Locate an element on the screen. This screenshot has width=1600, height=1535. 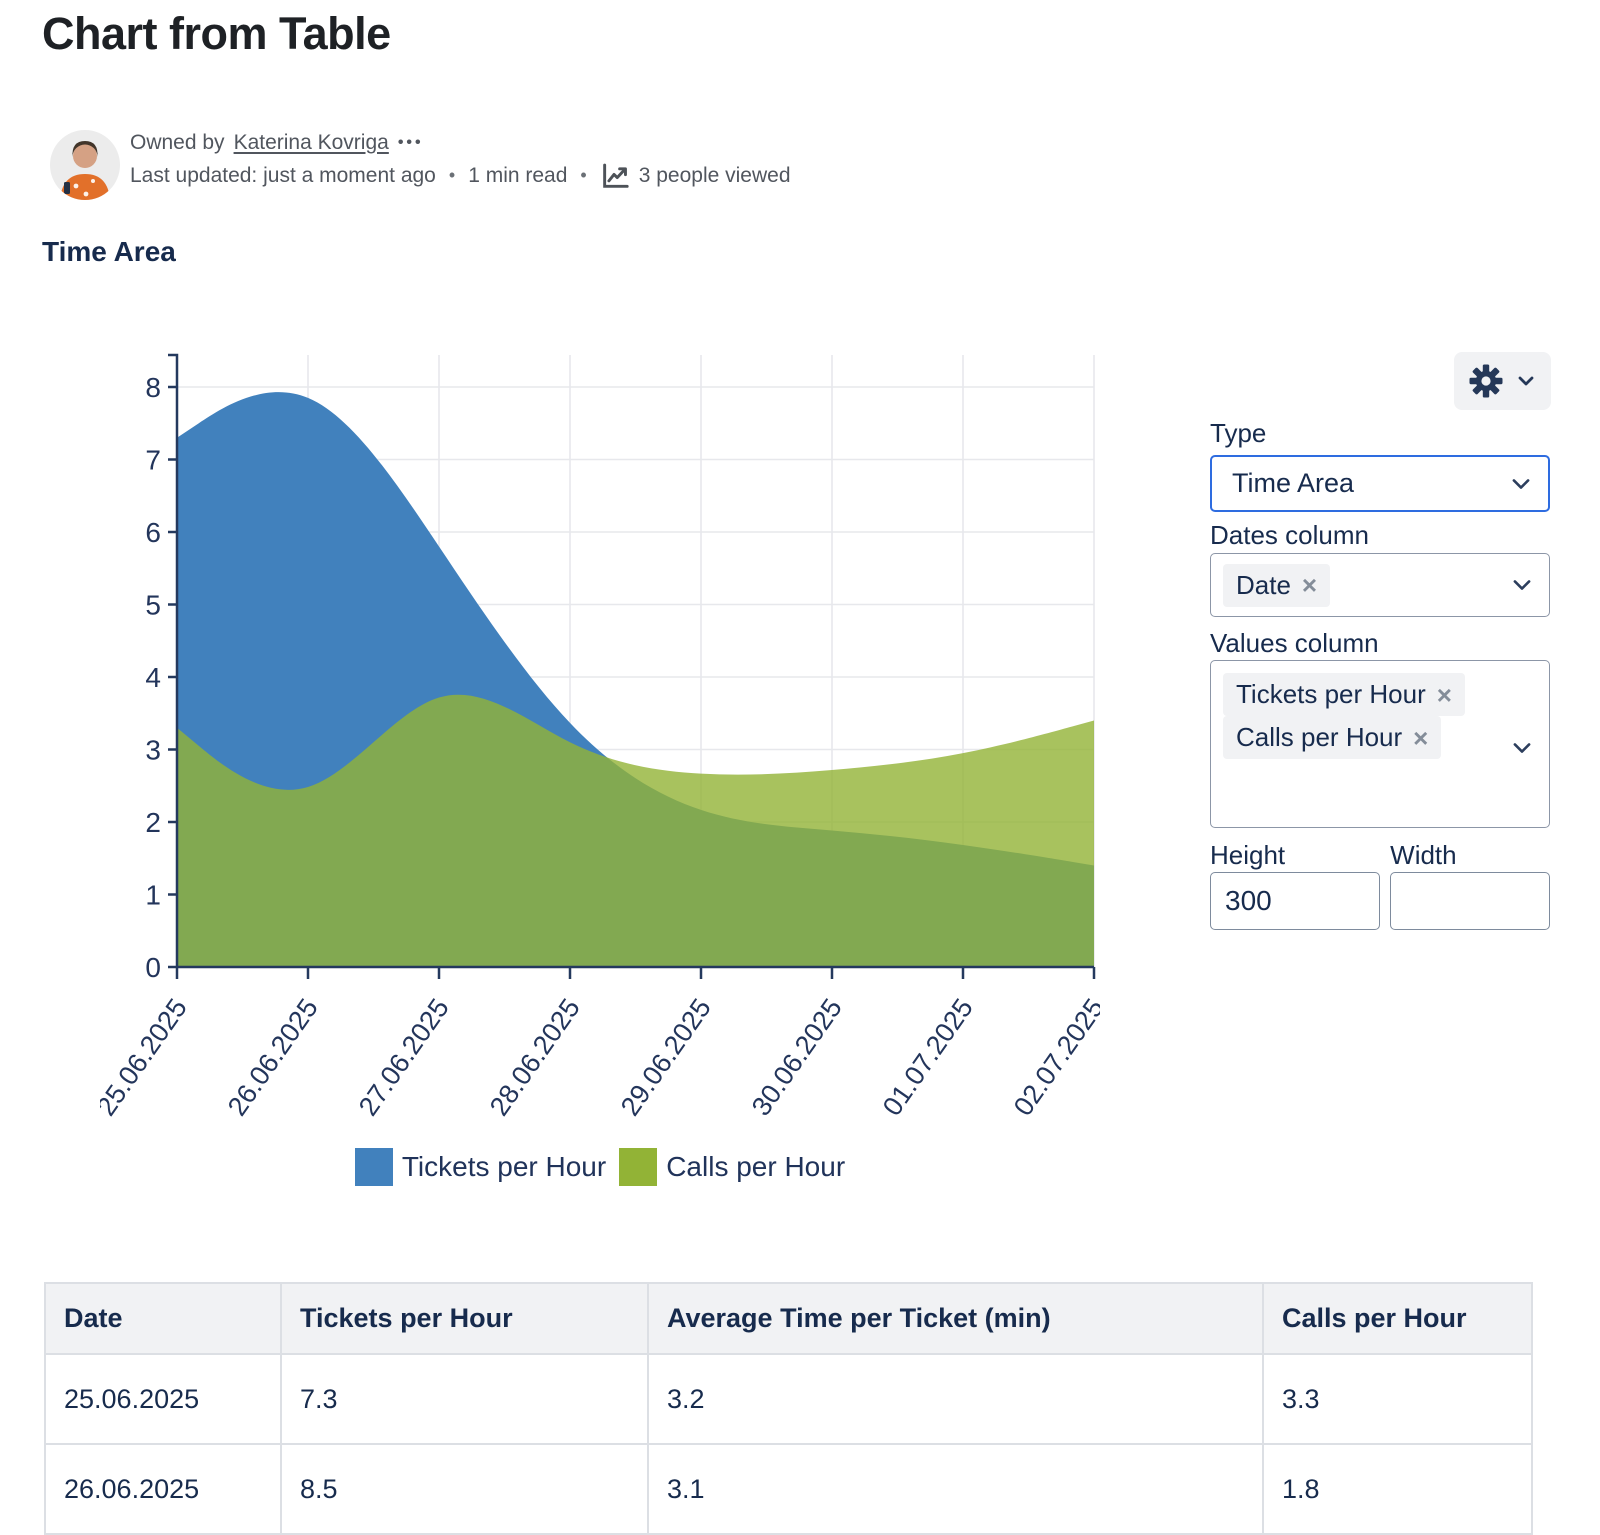
values-column-label: Values column is located at coordinates (1294, 643).